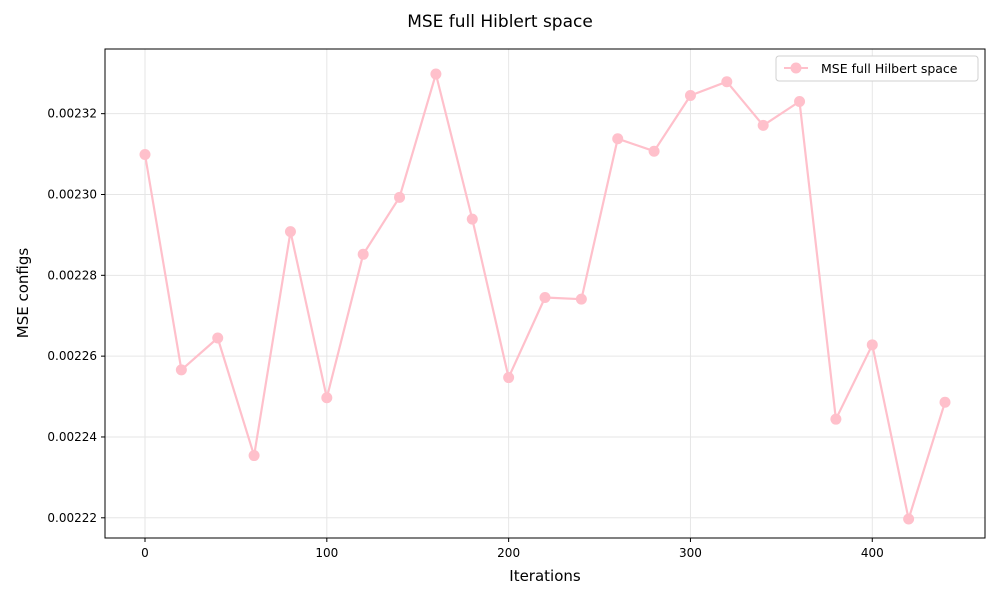 This screenshot has width=1000, height=600. Describe the element at coordinates (72, 275) in the screenshot. I see `y-tick-label: 0.00228` at that location.